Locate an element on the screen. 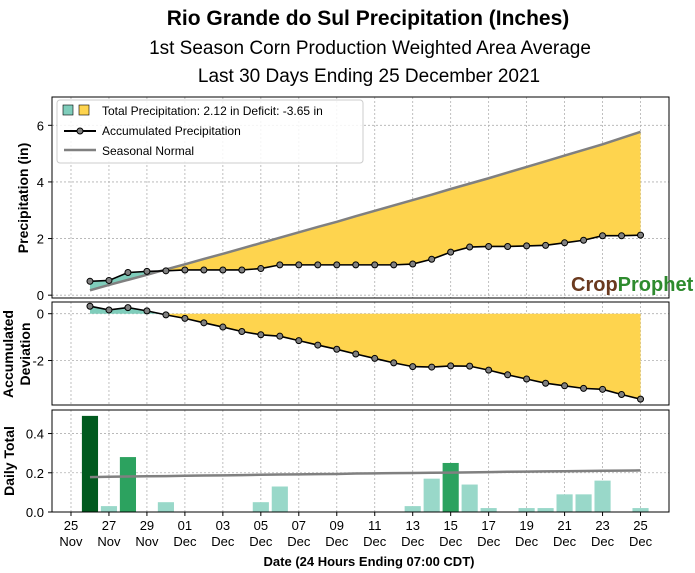 The height and width of the screenshot is (573, 695). panel2-ylabel-line1: Accumulated is located at coordinates (8, 354).